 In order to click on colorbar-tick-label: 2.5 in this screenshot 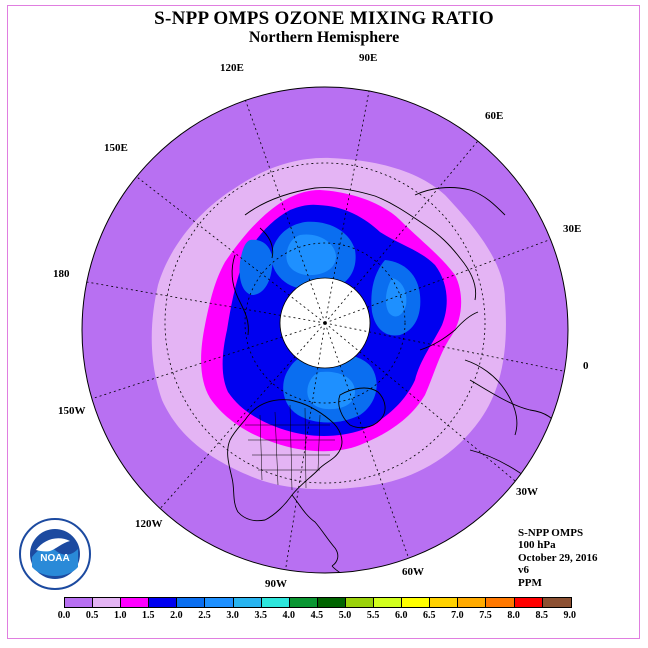, I will do `click(204, 615)`.